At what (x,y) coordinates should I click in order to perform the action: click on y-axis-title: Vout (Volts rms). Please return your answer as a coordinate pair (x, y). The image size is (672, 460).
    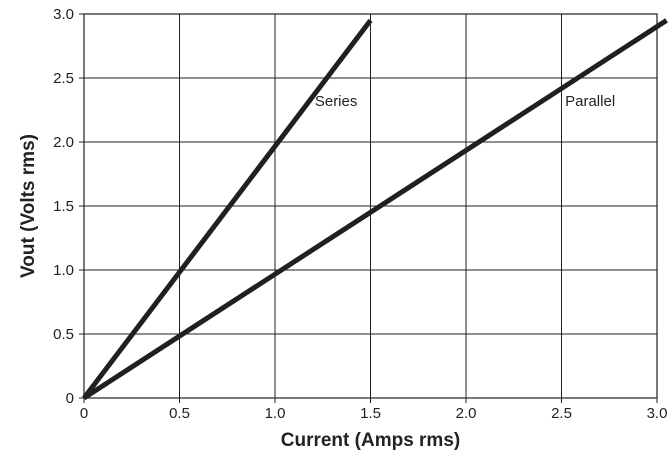
    Looking at the image, I should click on (28, 206).